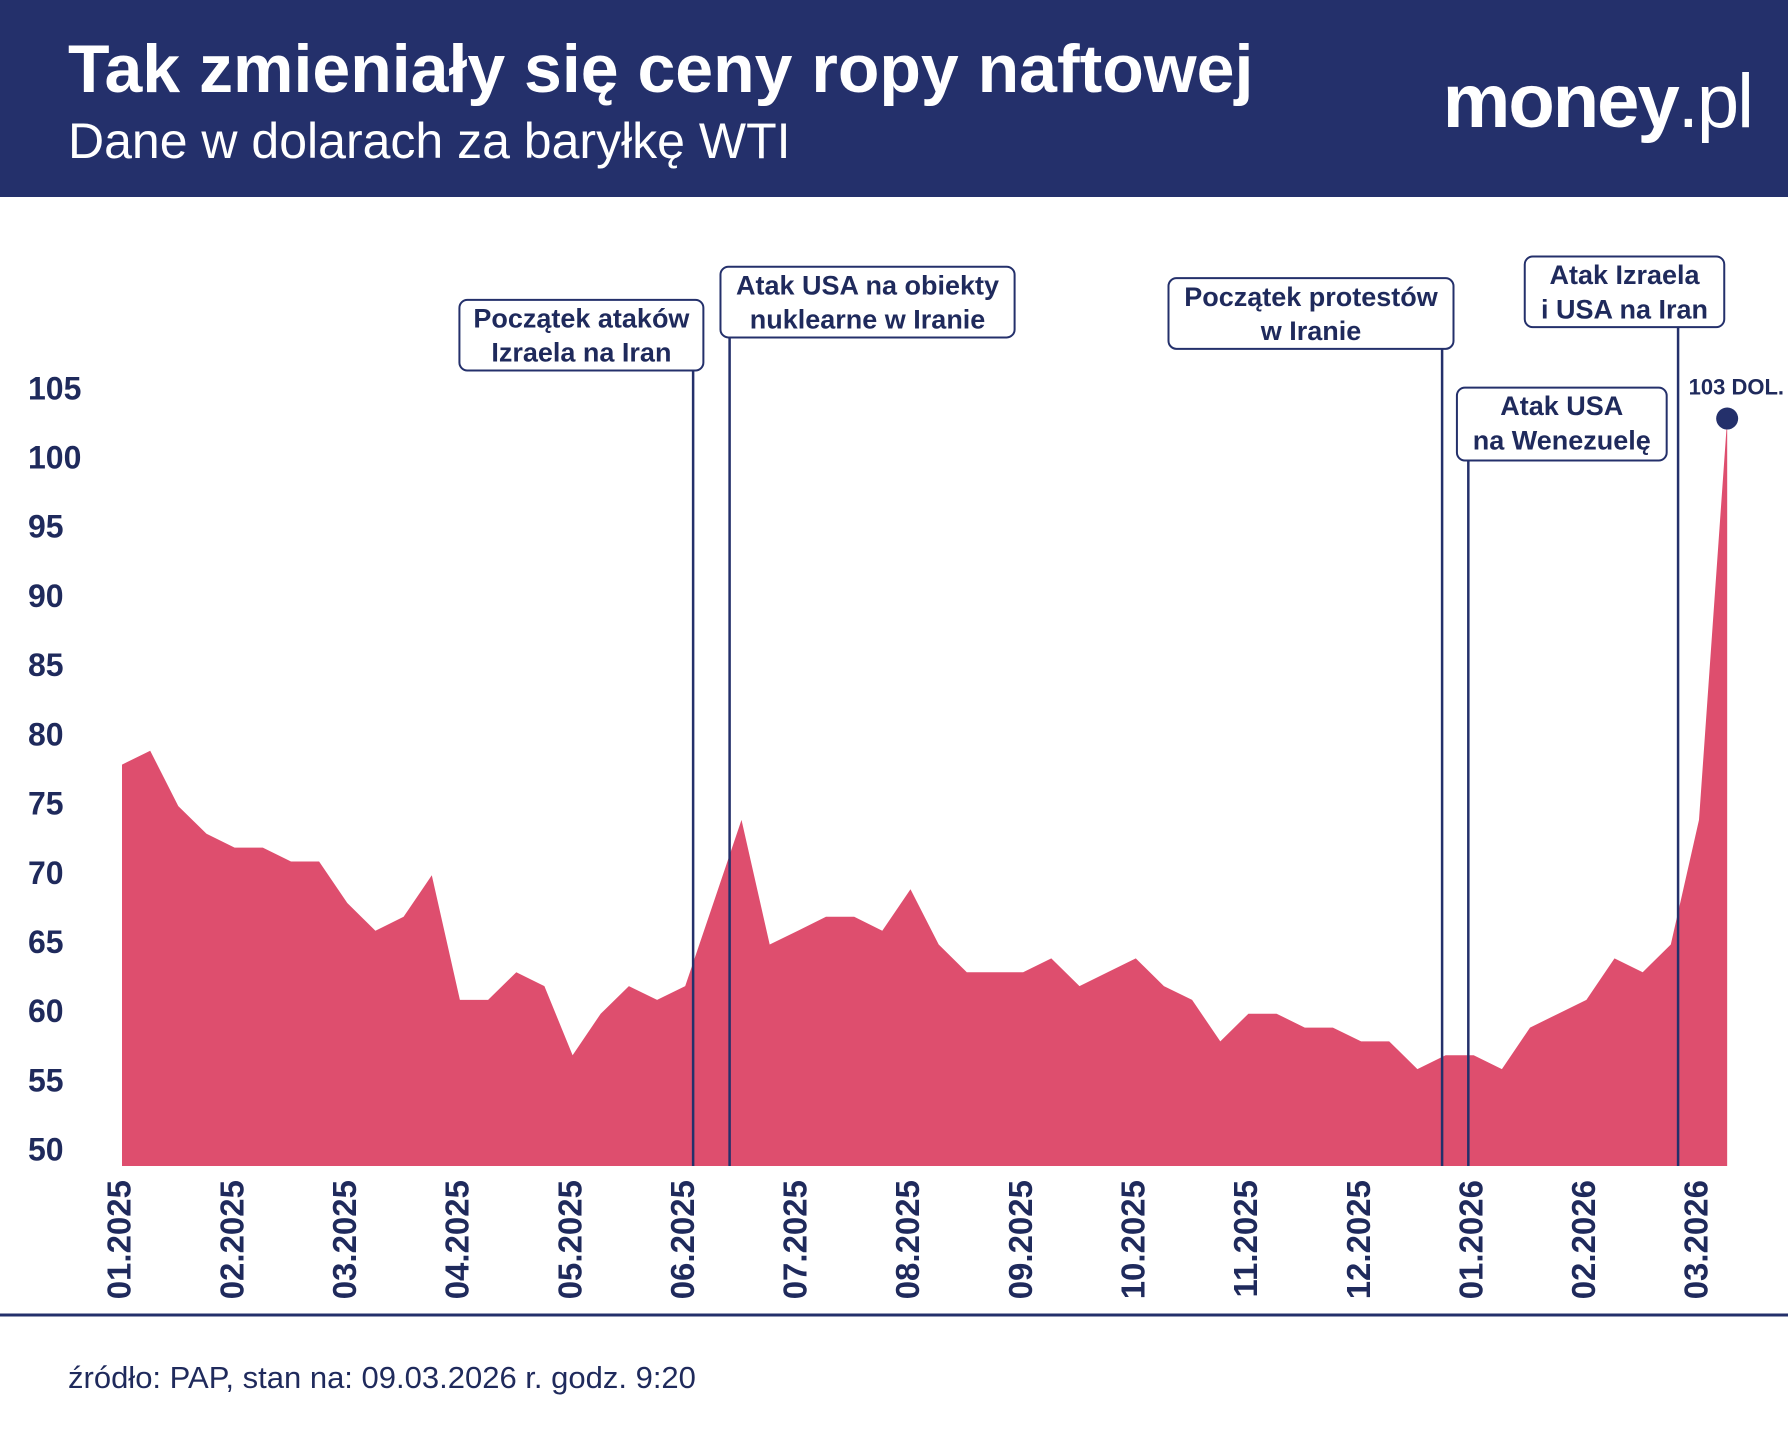 Image resolution: width=1788 pixels, height=1440 pixels. I want to click on x-tick-label: 03.2025, so click(344, 1239).